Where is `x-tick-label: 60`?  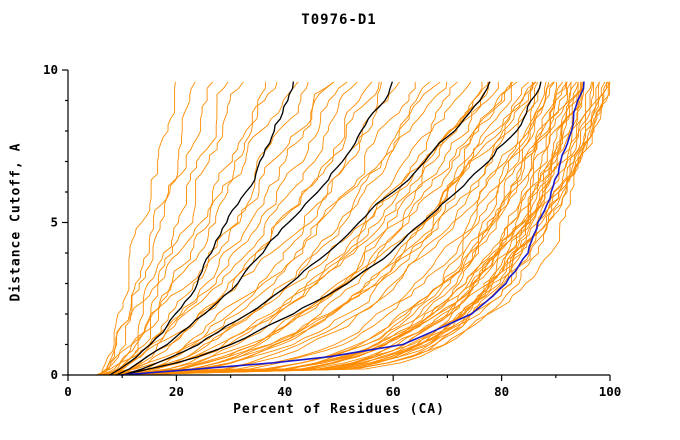
x-tick-label: 60 is located at coordinates (393, 391).